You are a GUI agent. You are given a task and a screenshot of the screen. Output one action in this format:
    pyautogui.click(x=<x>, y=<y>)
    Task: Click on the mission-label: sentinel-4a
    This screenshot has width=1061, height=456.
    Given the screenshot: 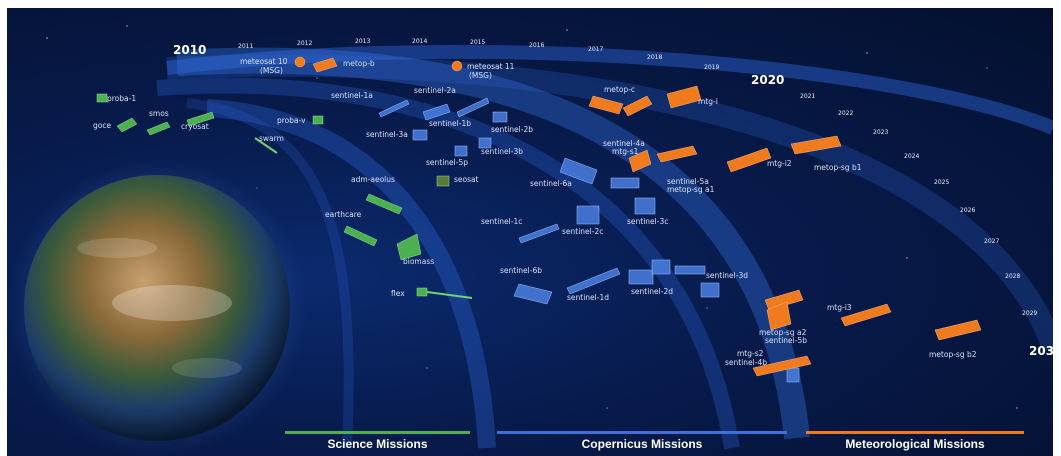 What is the action you would take?
    pyautogui.click(x=624, y=143)
    